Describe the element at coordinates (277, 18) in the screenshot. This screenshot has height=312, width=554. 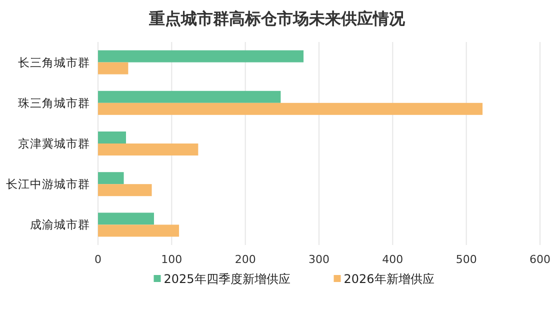
I see `chart-title: 重点城市群高标仓市场未来供应情况` at that location.